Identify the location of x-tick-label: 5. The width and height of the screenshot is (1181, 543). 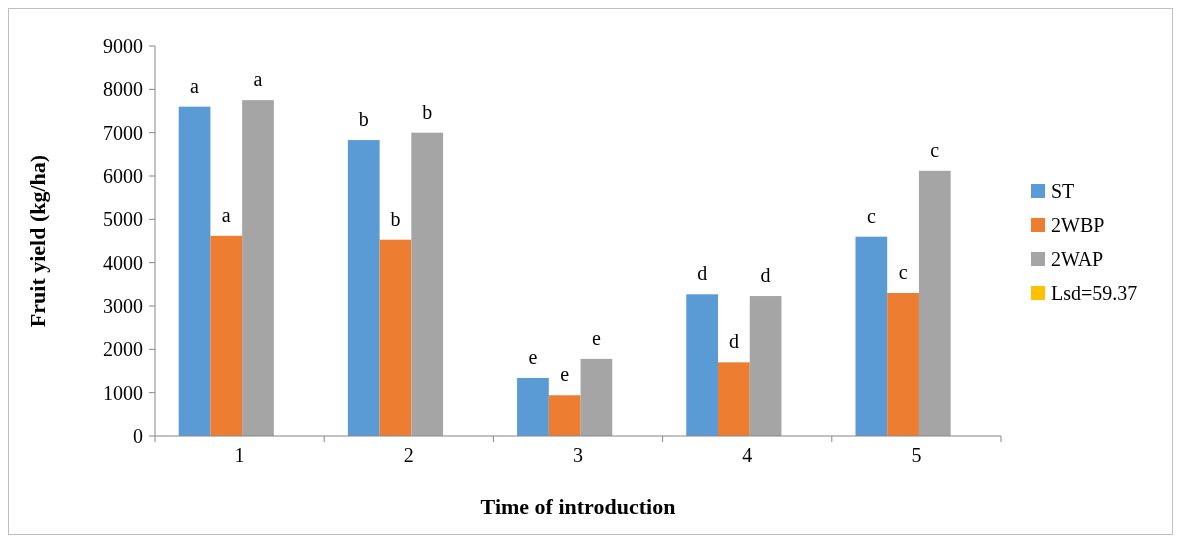
(916, 455).